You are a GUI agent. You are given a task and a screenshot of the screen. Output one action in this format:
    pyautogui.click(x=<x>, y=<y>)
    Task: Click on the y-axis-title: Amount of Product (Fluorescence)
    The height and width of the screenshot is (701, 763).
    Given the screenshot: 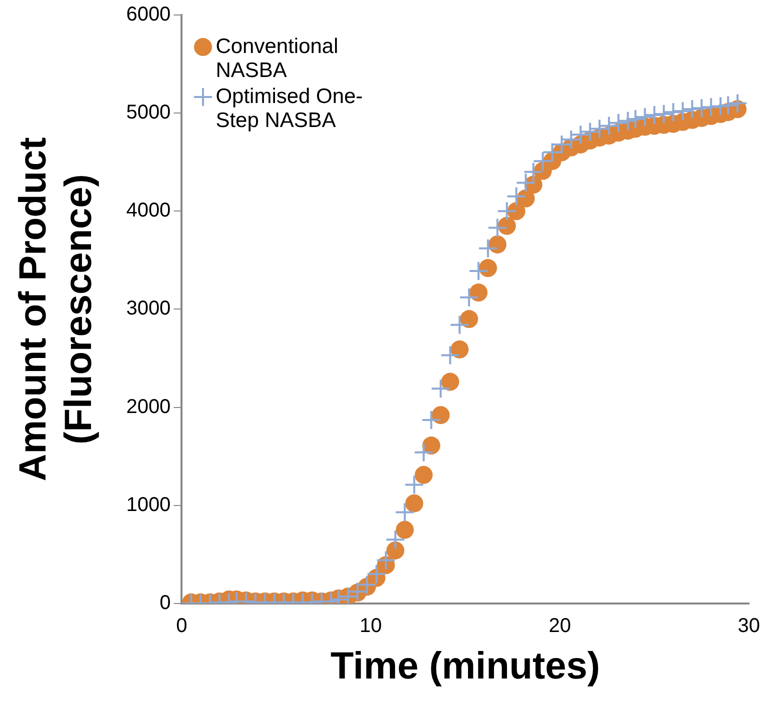 What is the action you would take?
    pyautogui.click(x=56, y=309)
    